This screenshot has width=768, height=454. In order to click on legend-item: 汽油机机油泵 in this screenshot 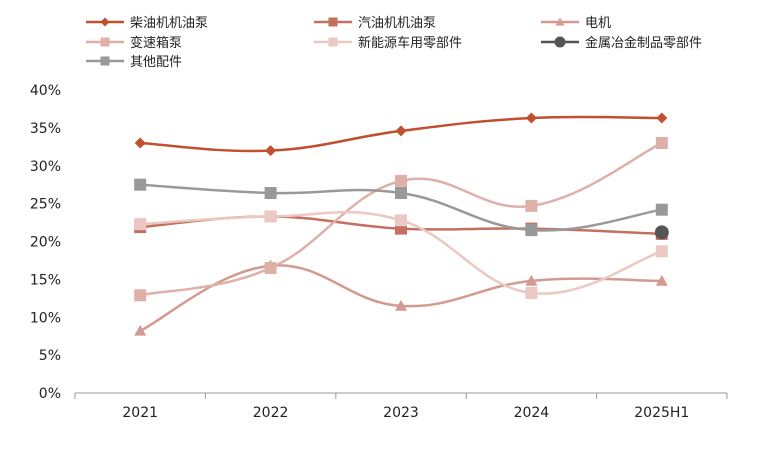, I will do `click(375, 23)`.